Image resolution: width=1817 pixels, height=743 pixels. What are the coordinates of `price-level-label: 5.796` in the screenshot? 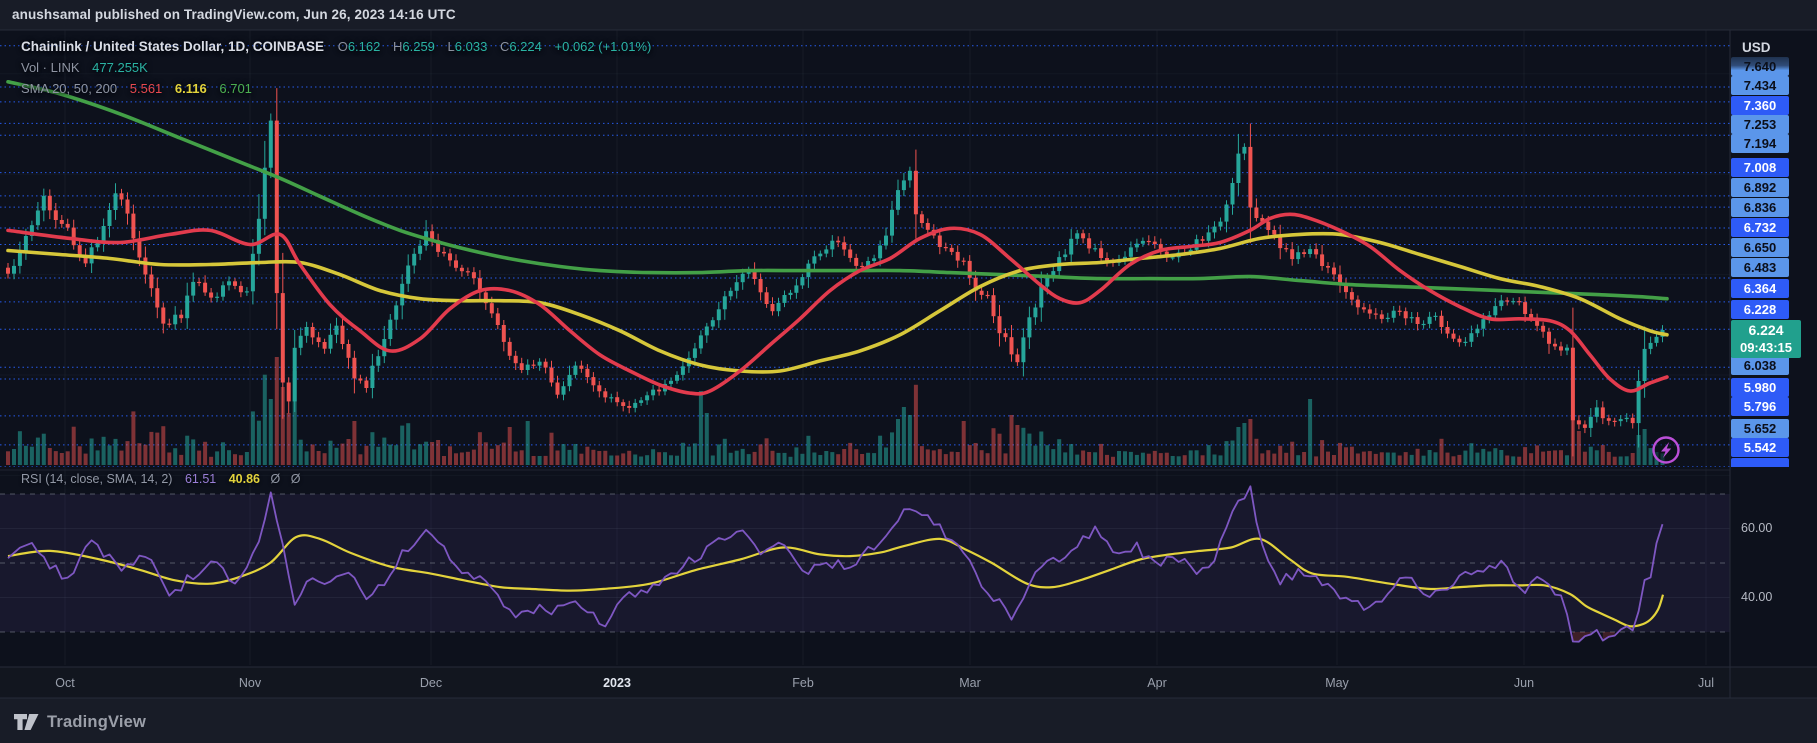 It's located at (1760, 406).